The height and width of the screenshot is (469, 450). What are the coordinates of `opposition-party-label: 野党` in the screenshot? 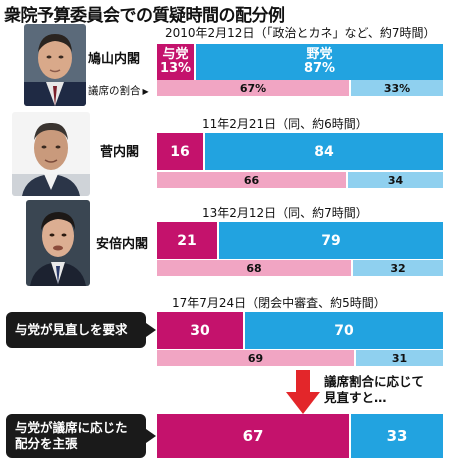 It's located at (319, 55).